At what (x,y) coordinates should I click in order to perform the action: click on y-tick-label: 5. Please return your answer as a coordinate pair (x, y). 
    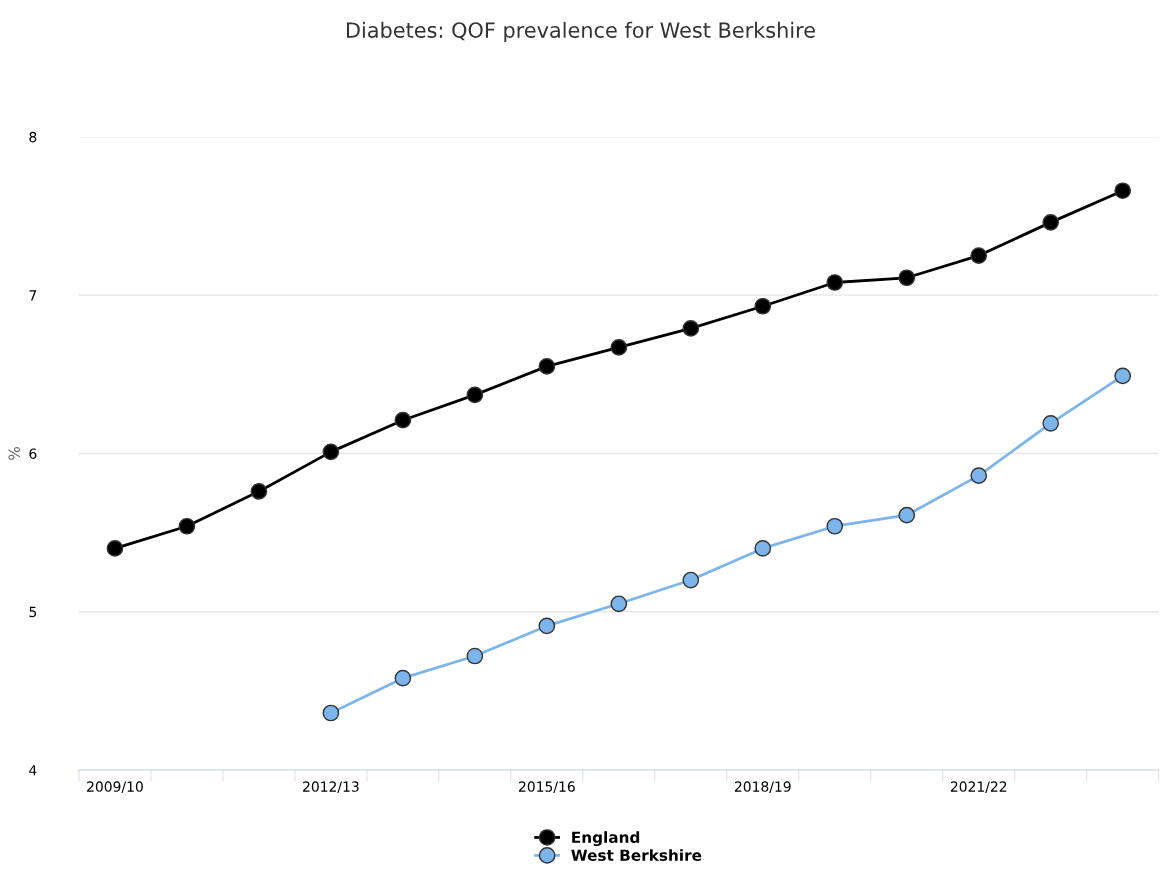
    Looking at the image, I should click on (33, 612).